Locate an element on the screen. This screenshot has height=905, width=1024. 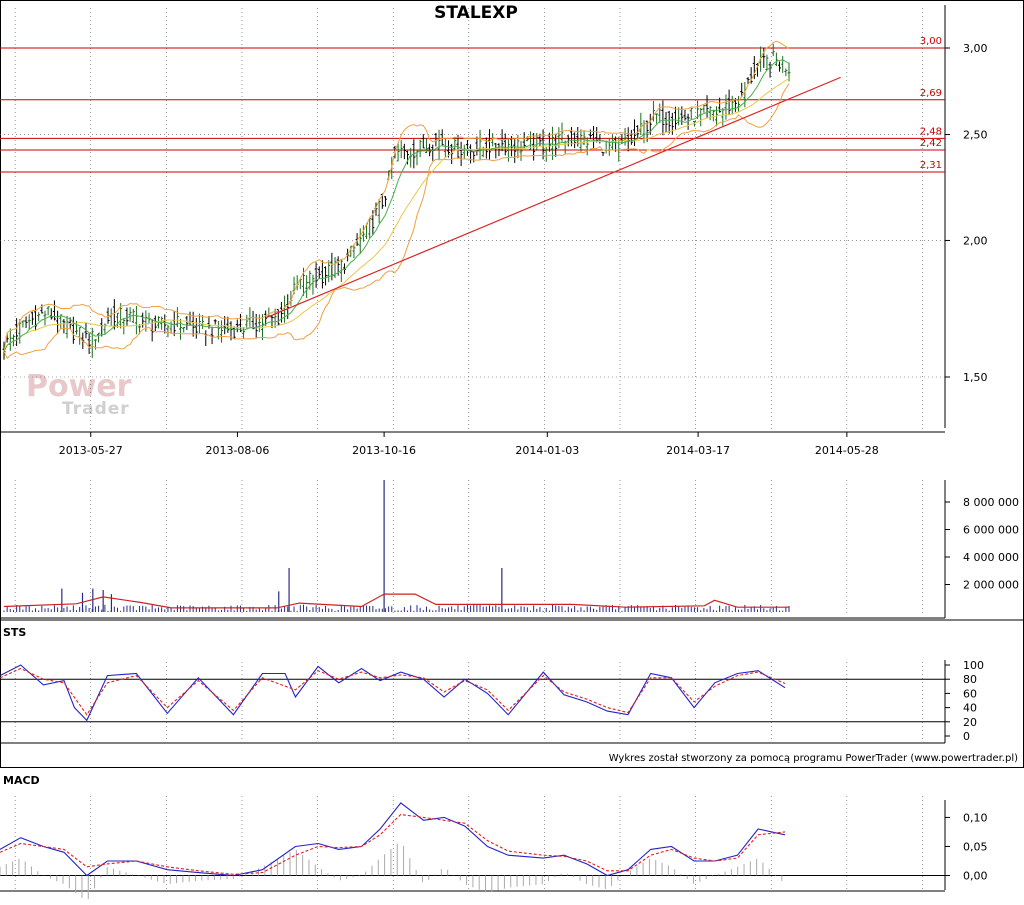
x-tick-label: 2014-01-03 is located at coordinates (547, 450).